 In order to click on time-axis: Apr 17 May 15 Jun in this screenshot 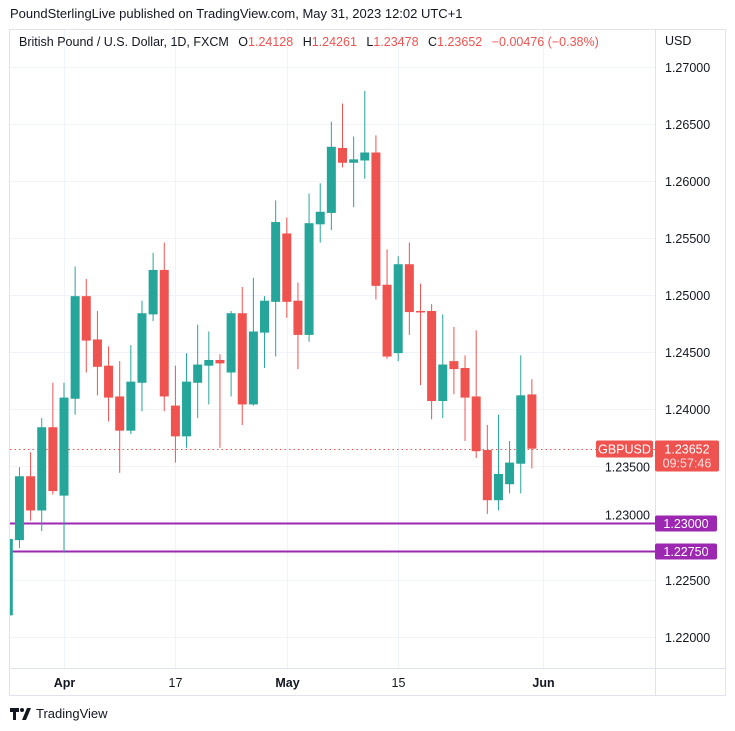, I will do `click(304, 683)`.